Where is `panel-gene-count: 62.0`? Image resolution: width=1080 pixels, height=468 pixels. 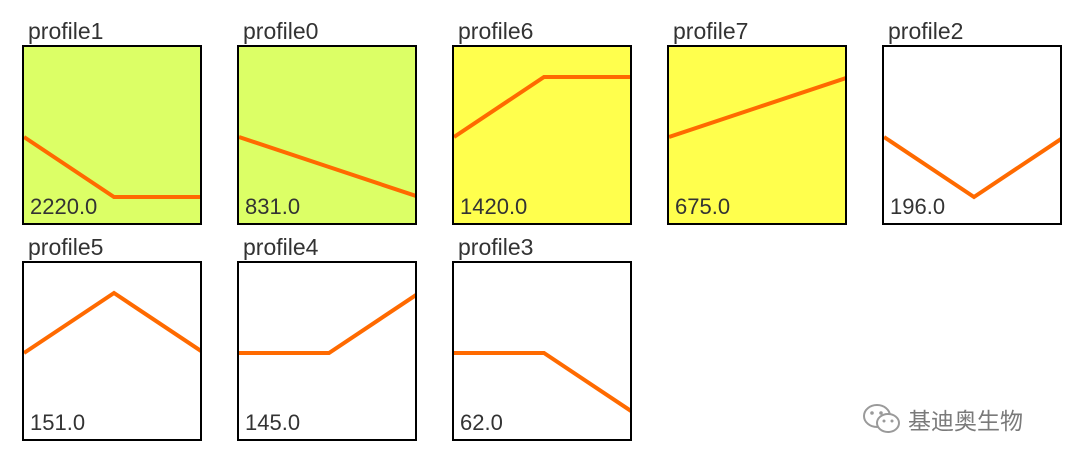 panel-gene-count: 62.0 is located at coordinates (481, 422).